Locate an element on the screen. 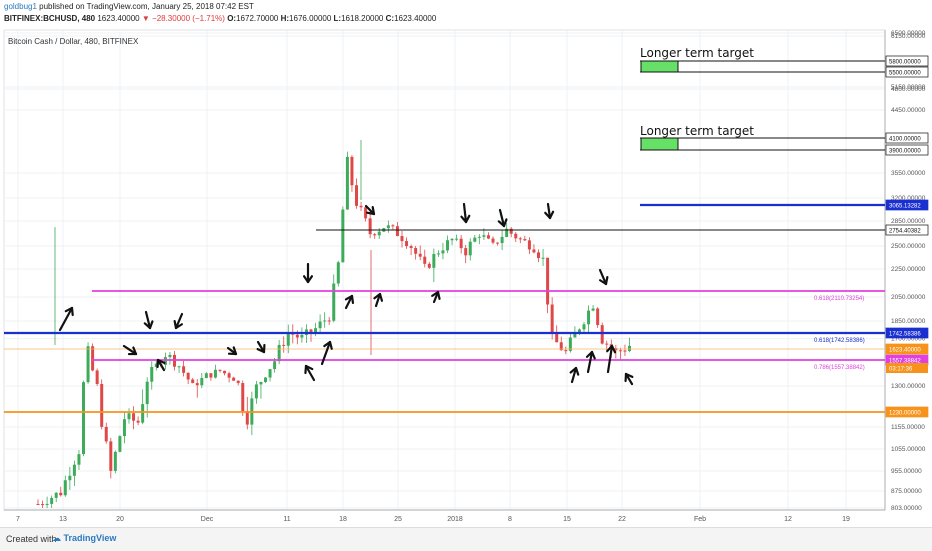 This screenshot has height=551, width=932. x-tick-label-11: Feb is located at coordinates (700, 519).